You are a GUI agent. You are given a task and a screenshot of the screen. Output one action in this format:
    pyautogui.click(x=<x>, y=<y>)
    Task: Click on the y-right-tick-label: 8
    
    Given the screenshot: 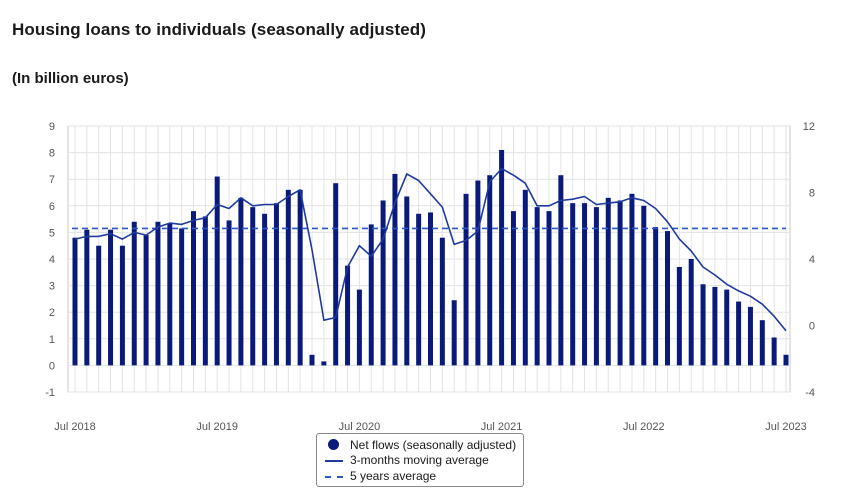 What is the action you would take?
    pyautogui.click(x=812, y=194)
    